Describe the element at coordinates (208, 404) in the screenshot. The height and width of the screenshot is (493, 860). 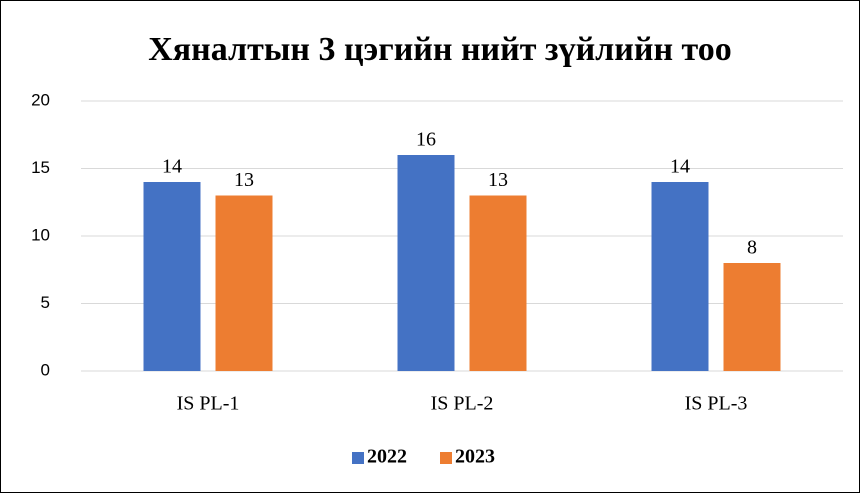
I see `x-tick-label: IS PL-1` at that location.